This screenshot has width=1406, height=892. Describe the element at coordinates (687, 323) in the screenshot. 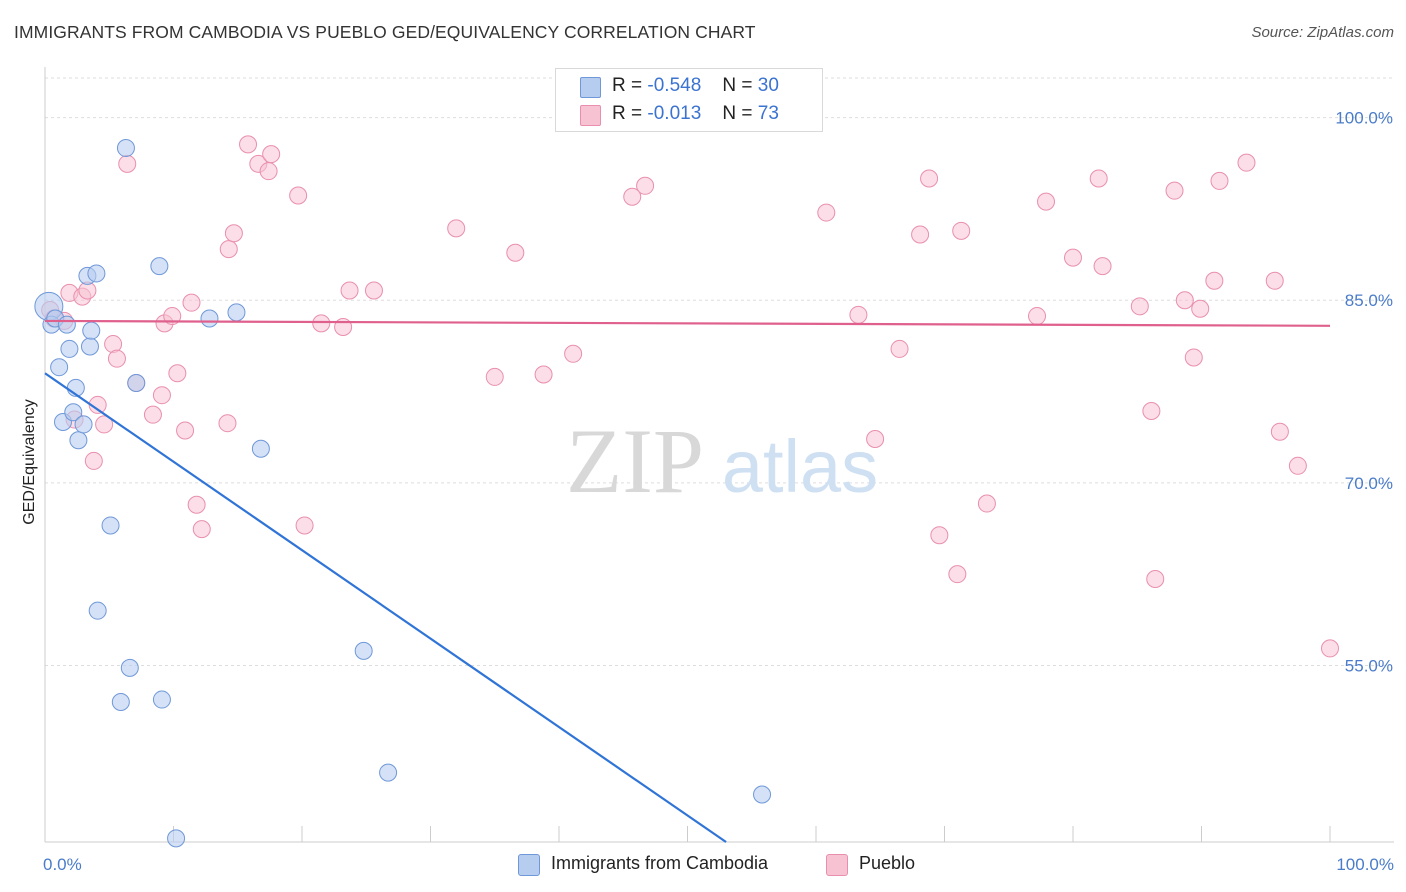

I see `pueblo-trendline` at that location.